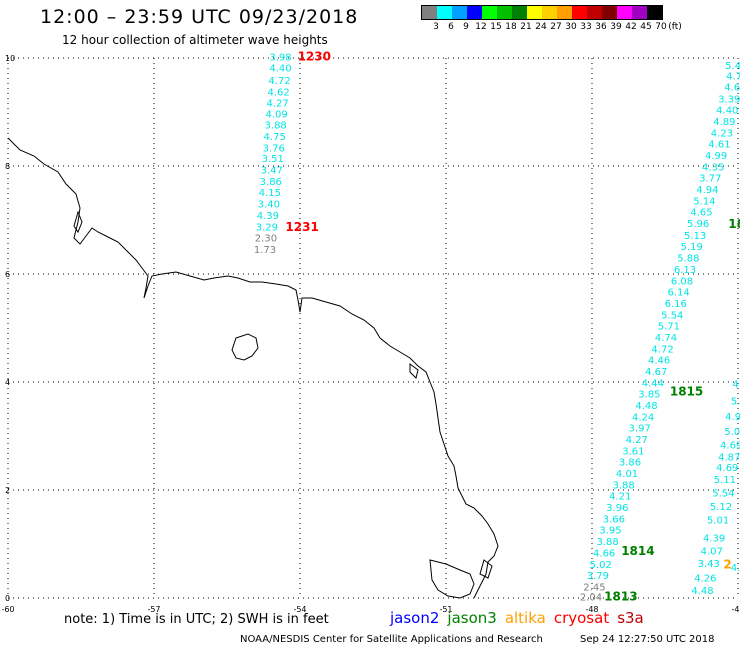 The width and height of the screenshot is (740, 650). What do you see at coordinates (269, 205) in the screenshot?
I see `swh-value-label: 3.40` at bounding box center [269, 205].